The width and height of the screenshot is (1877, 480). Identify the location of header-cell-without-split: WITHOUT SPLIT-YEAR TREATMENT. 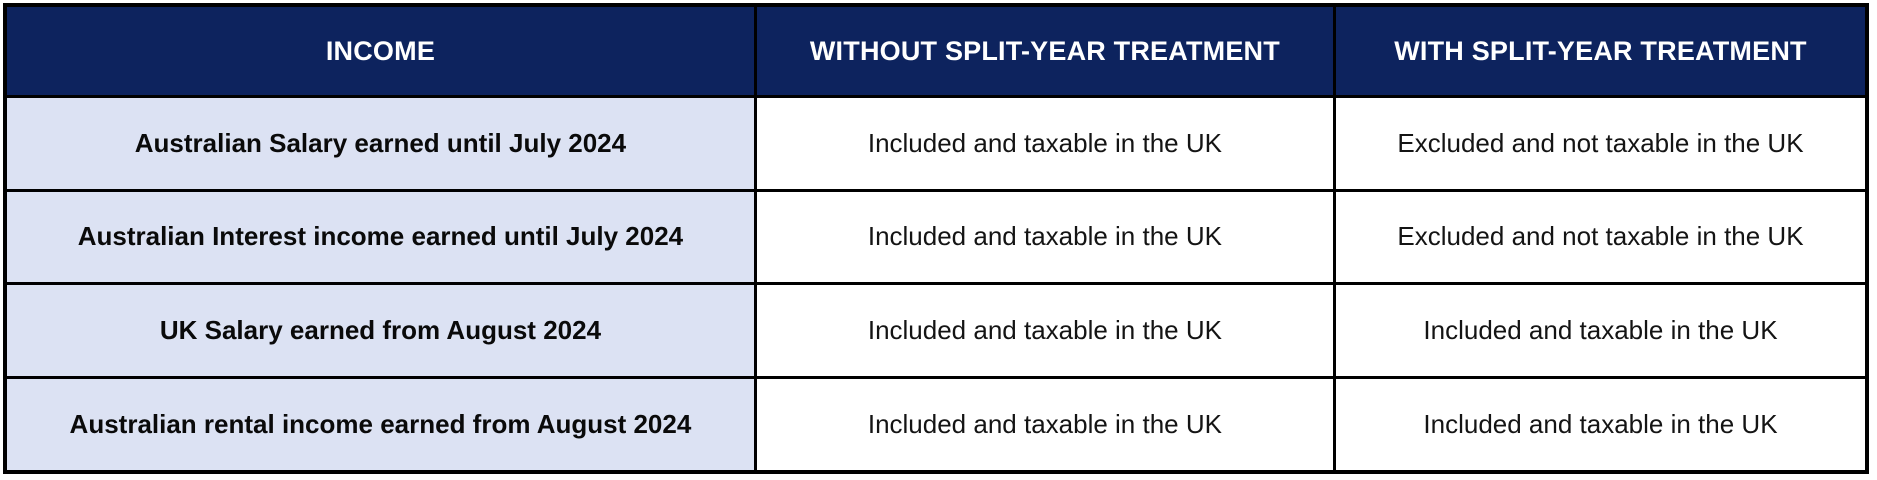
(1044, 50).